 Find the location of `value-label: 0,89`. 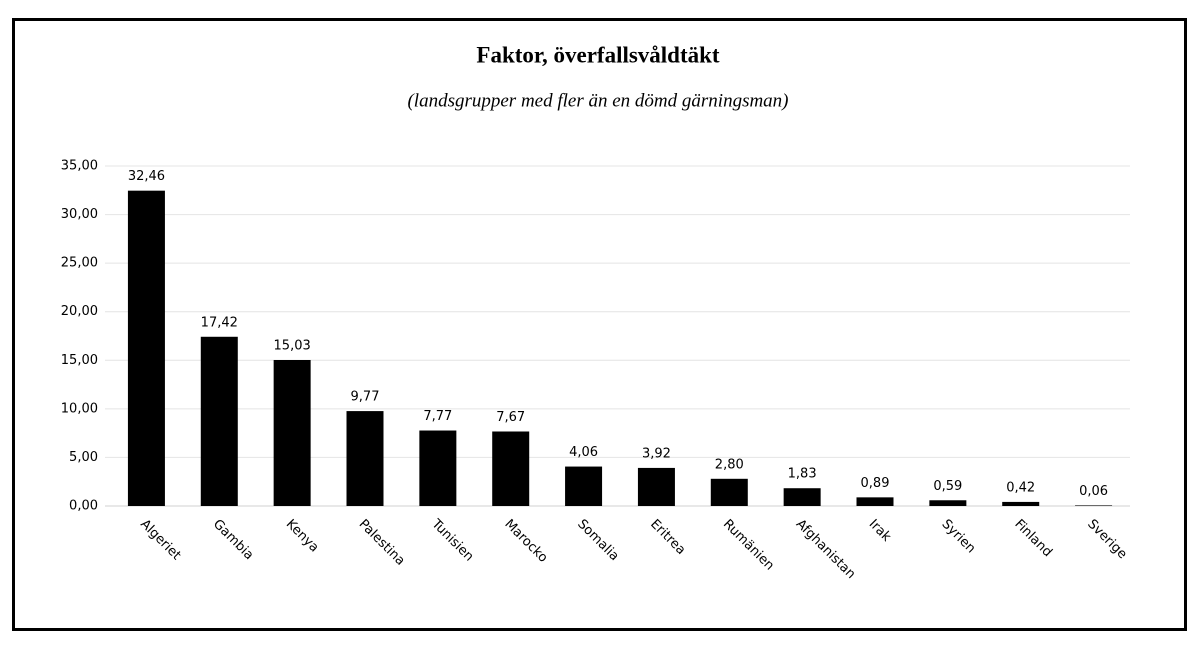

value-label: 0,89 is located at coordinates (875, 483).